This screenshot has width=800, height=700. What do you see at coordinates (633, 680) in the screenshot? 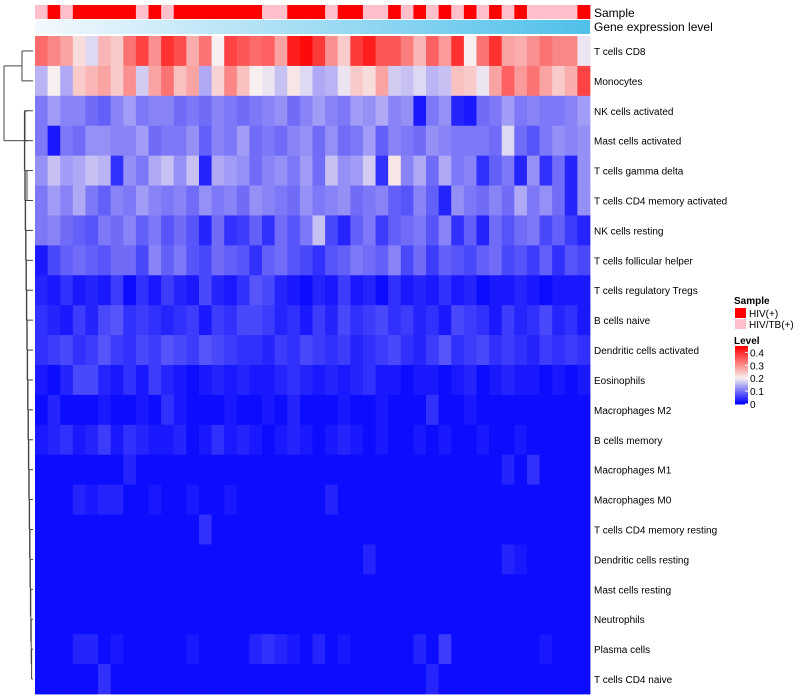
I see `row-label: T cells CD4 naive` at bounding box center [633, 680].